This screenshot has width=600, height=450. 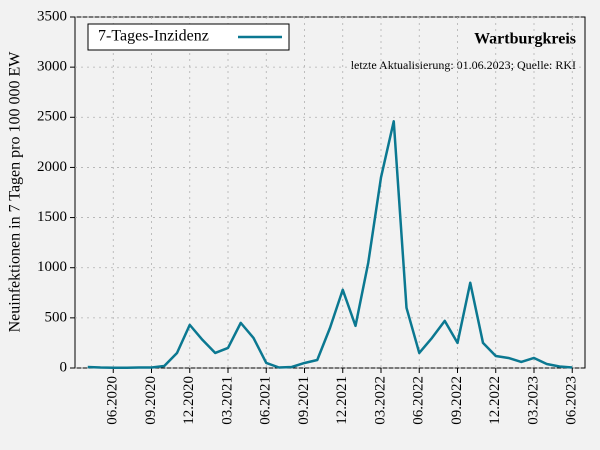 I want to click on x-tick-label: 09.2021, so click(x=304, y=400).